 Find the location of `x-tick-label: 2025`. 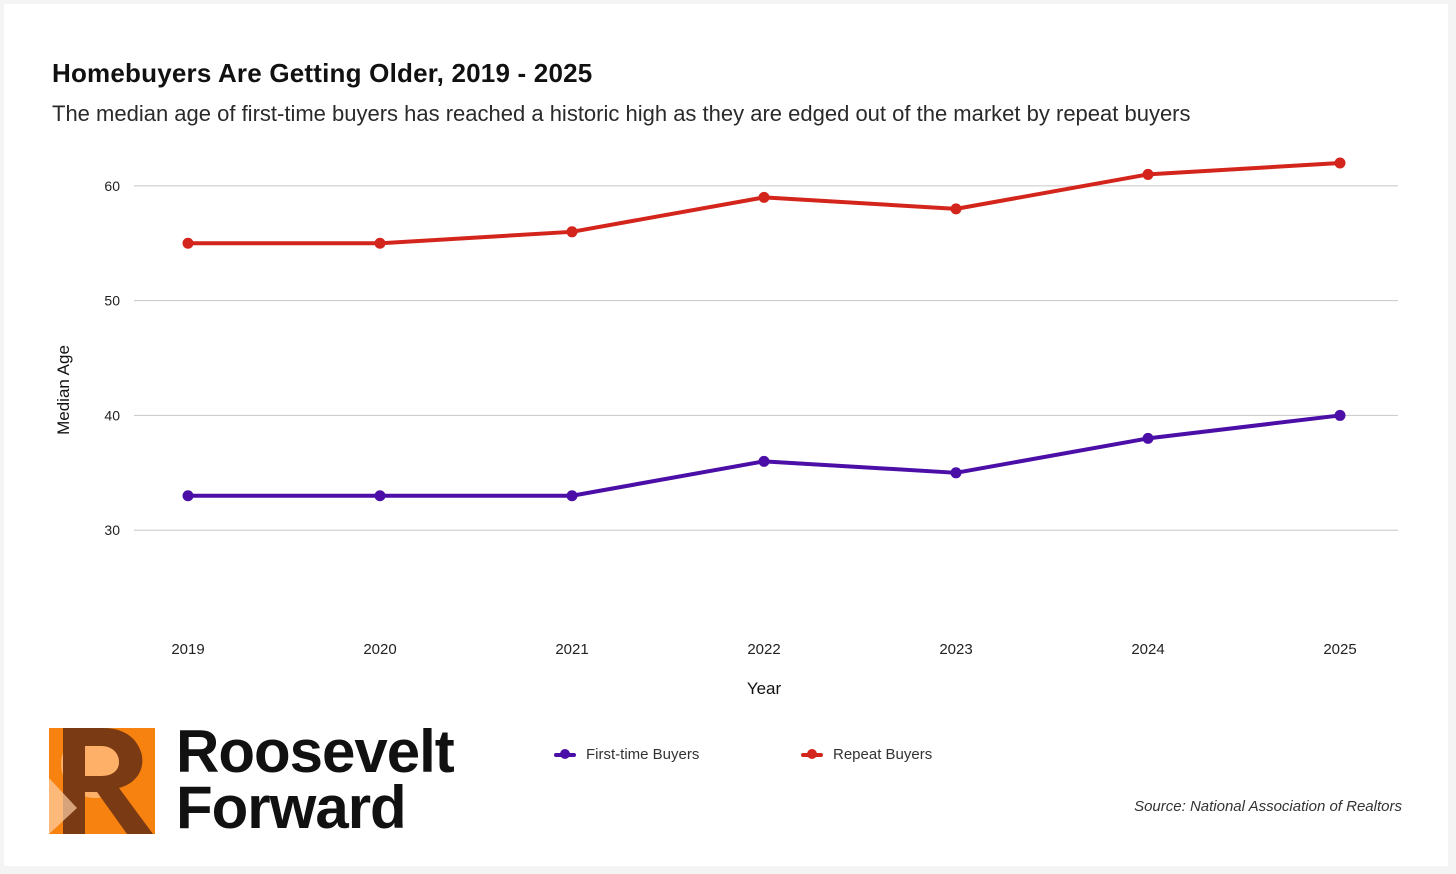

x-tick-label: 2025 is located at coordinates (1339, 649).